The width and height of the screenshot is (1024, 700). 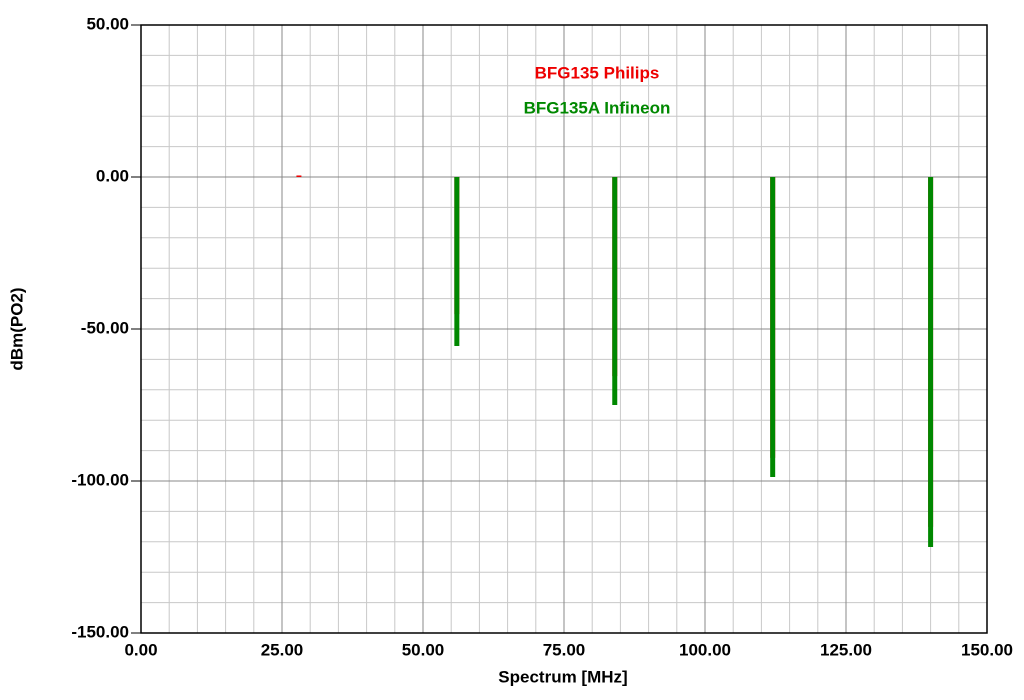 I want to click on x-tick-label: 25.00, so click(x=282, y=649).